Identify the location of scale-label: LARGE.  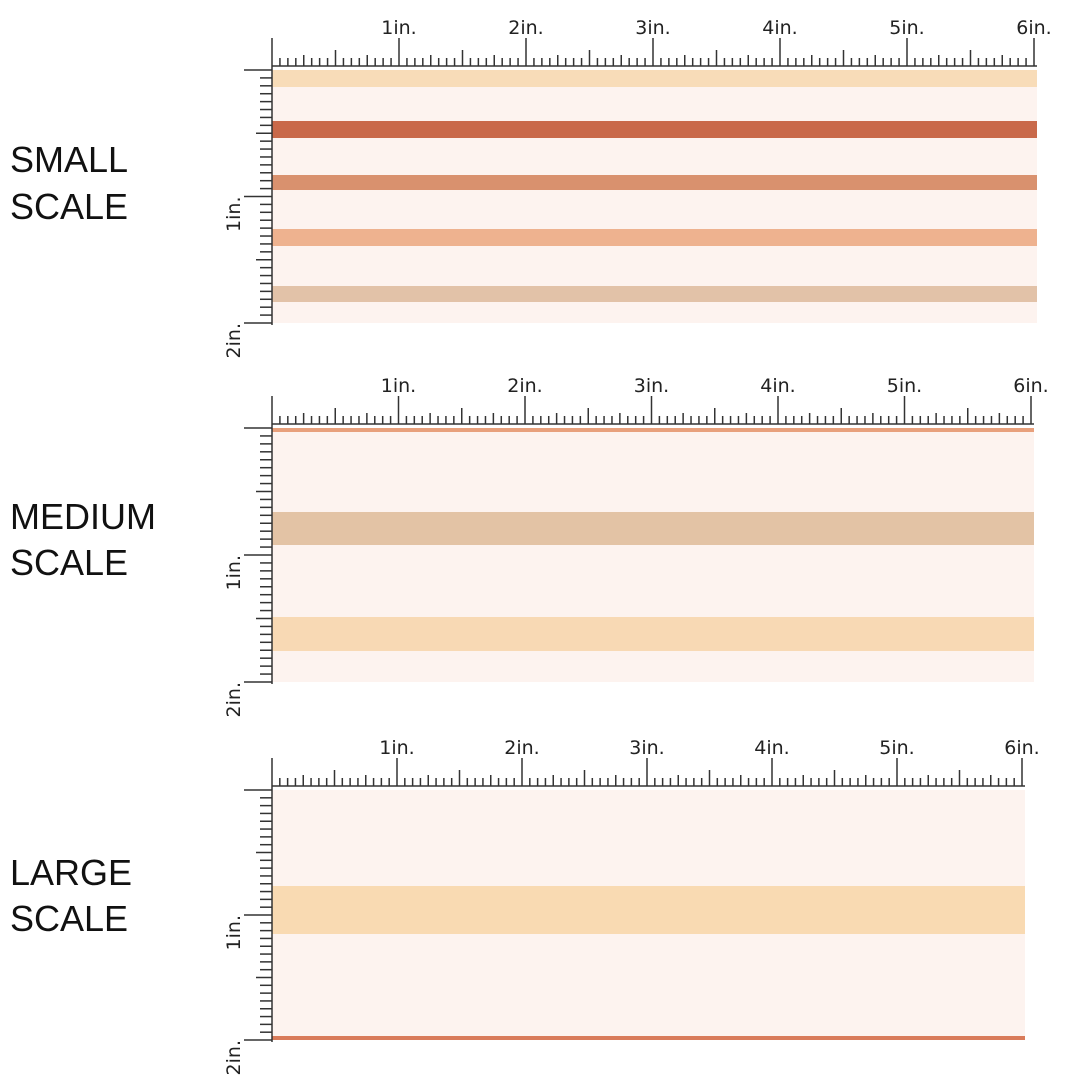
(71, 872).